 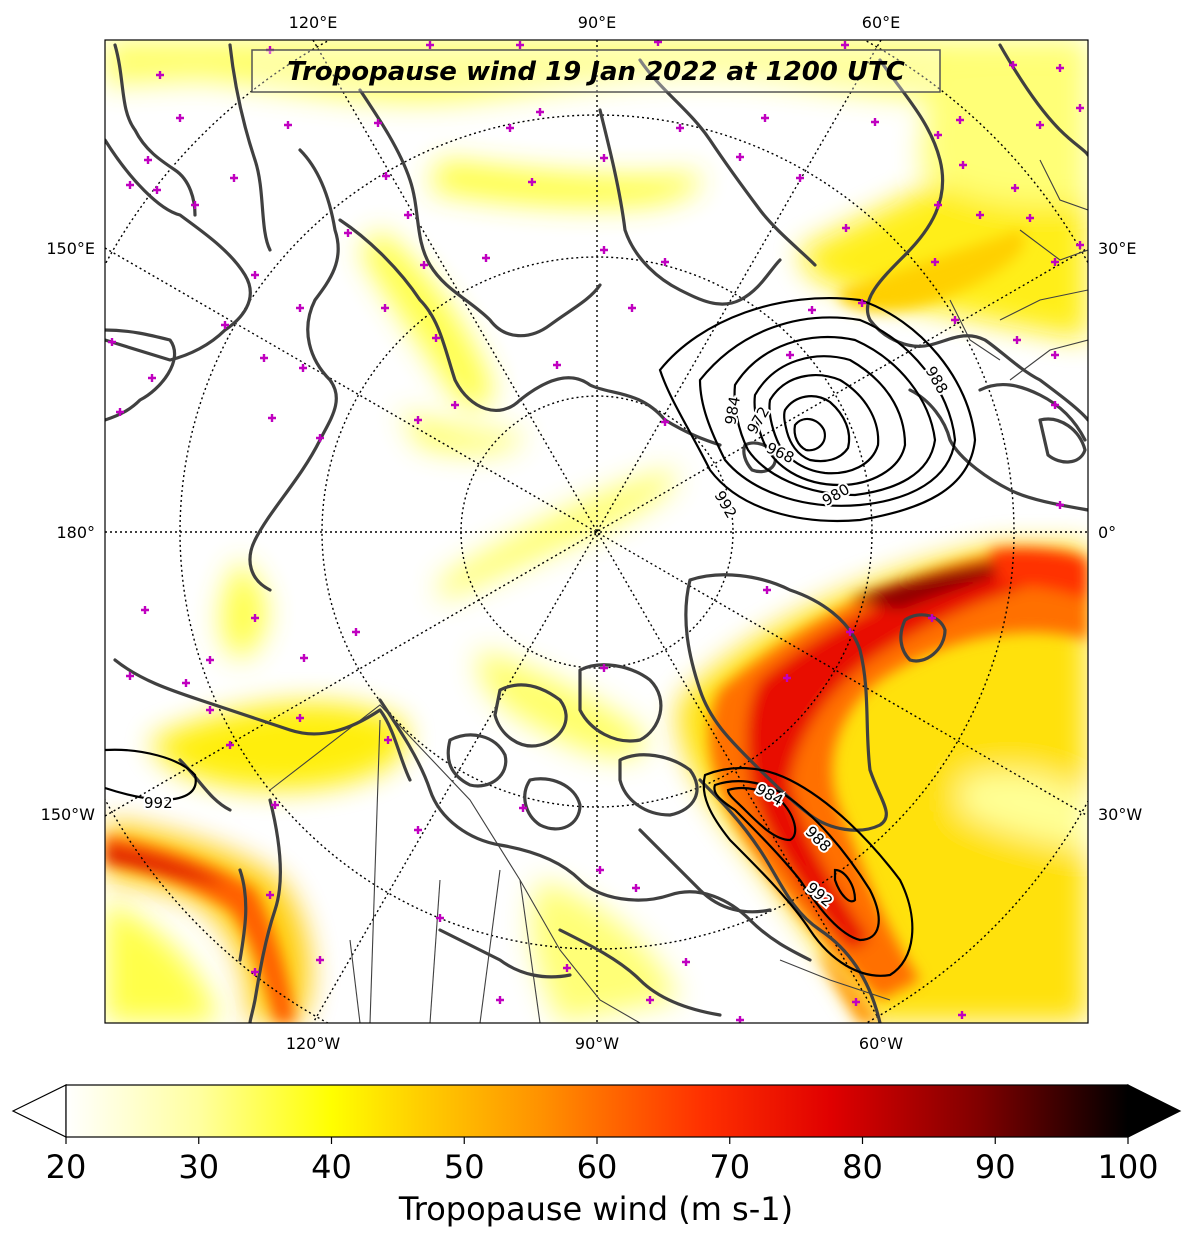 I want to click on lon-label-left: 150°W, so click(x=68, y=814).